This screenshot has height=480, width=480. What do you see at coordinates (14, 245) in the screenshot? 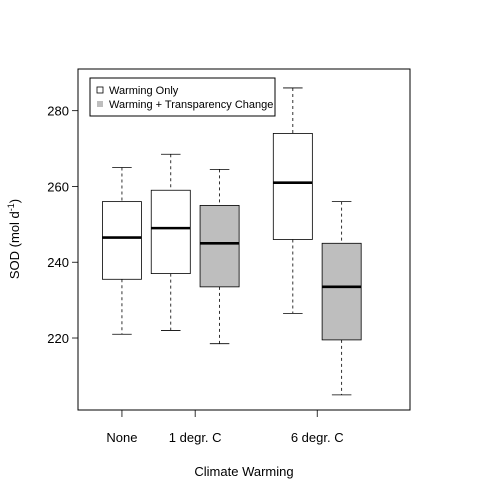
I see `y-axis-label-main: SOD (mol d` at bounding box center [14, 245].